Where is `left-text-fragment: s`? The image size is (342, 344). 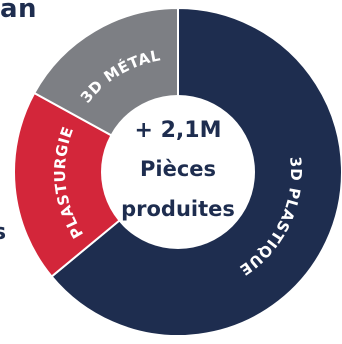
left-text-fragment: s is located at coordinates (3, 232).